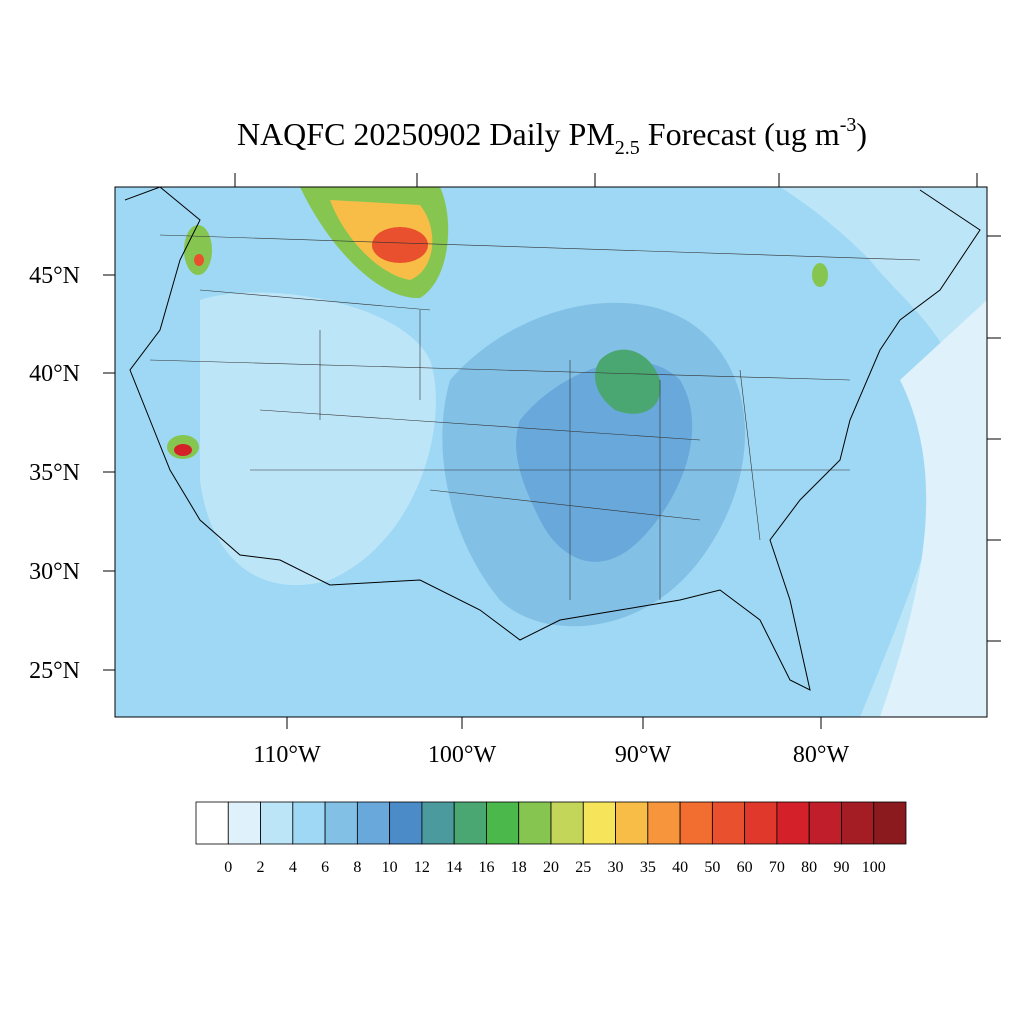  I want to click on lat-label: 25°N, so click(54, 671).